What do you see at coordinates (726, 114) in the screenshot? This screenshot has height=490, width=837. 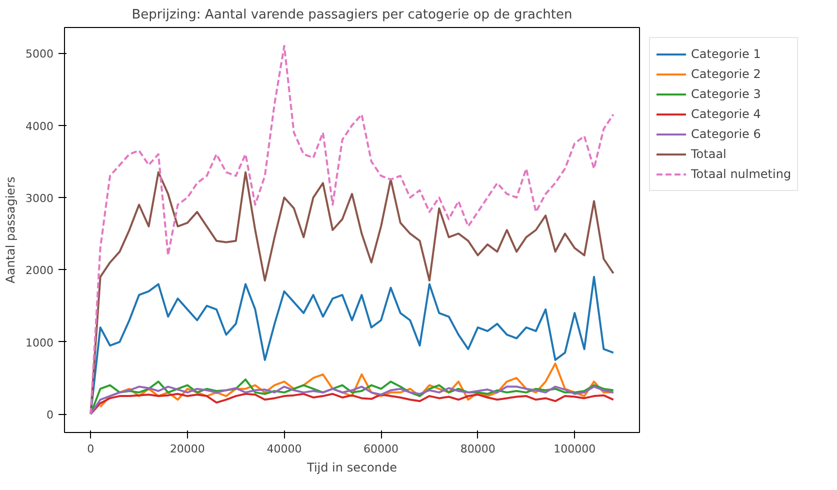 I see `legend-label: Categorie 4` at bounding box center [726, 114].